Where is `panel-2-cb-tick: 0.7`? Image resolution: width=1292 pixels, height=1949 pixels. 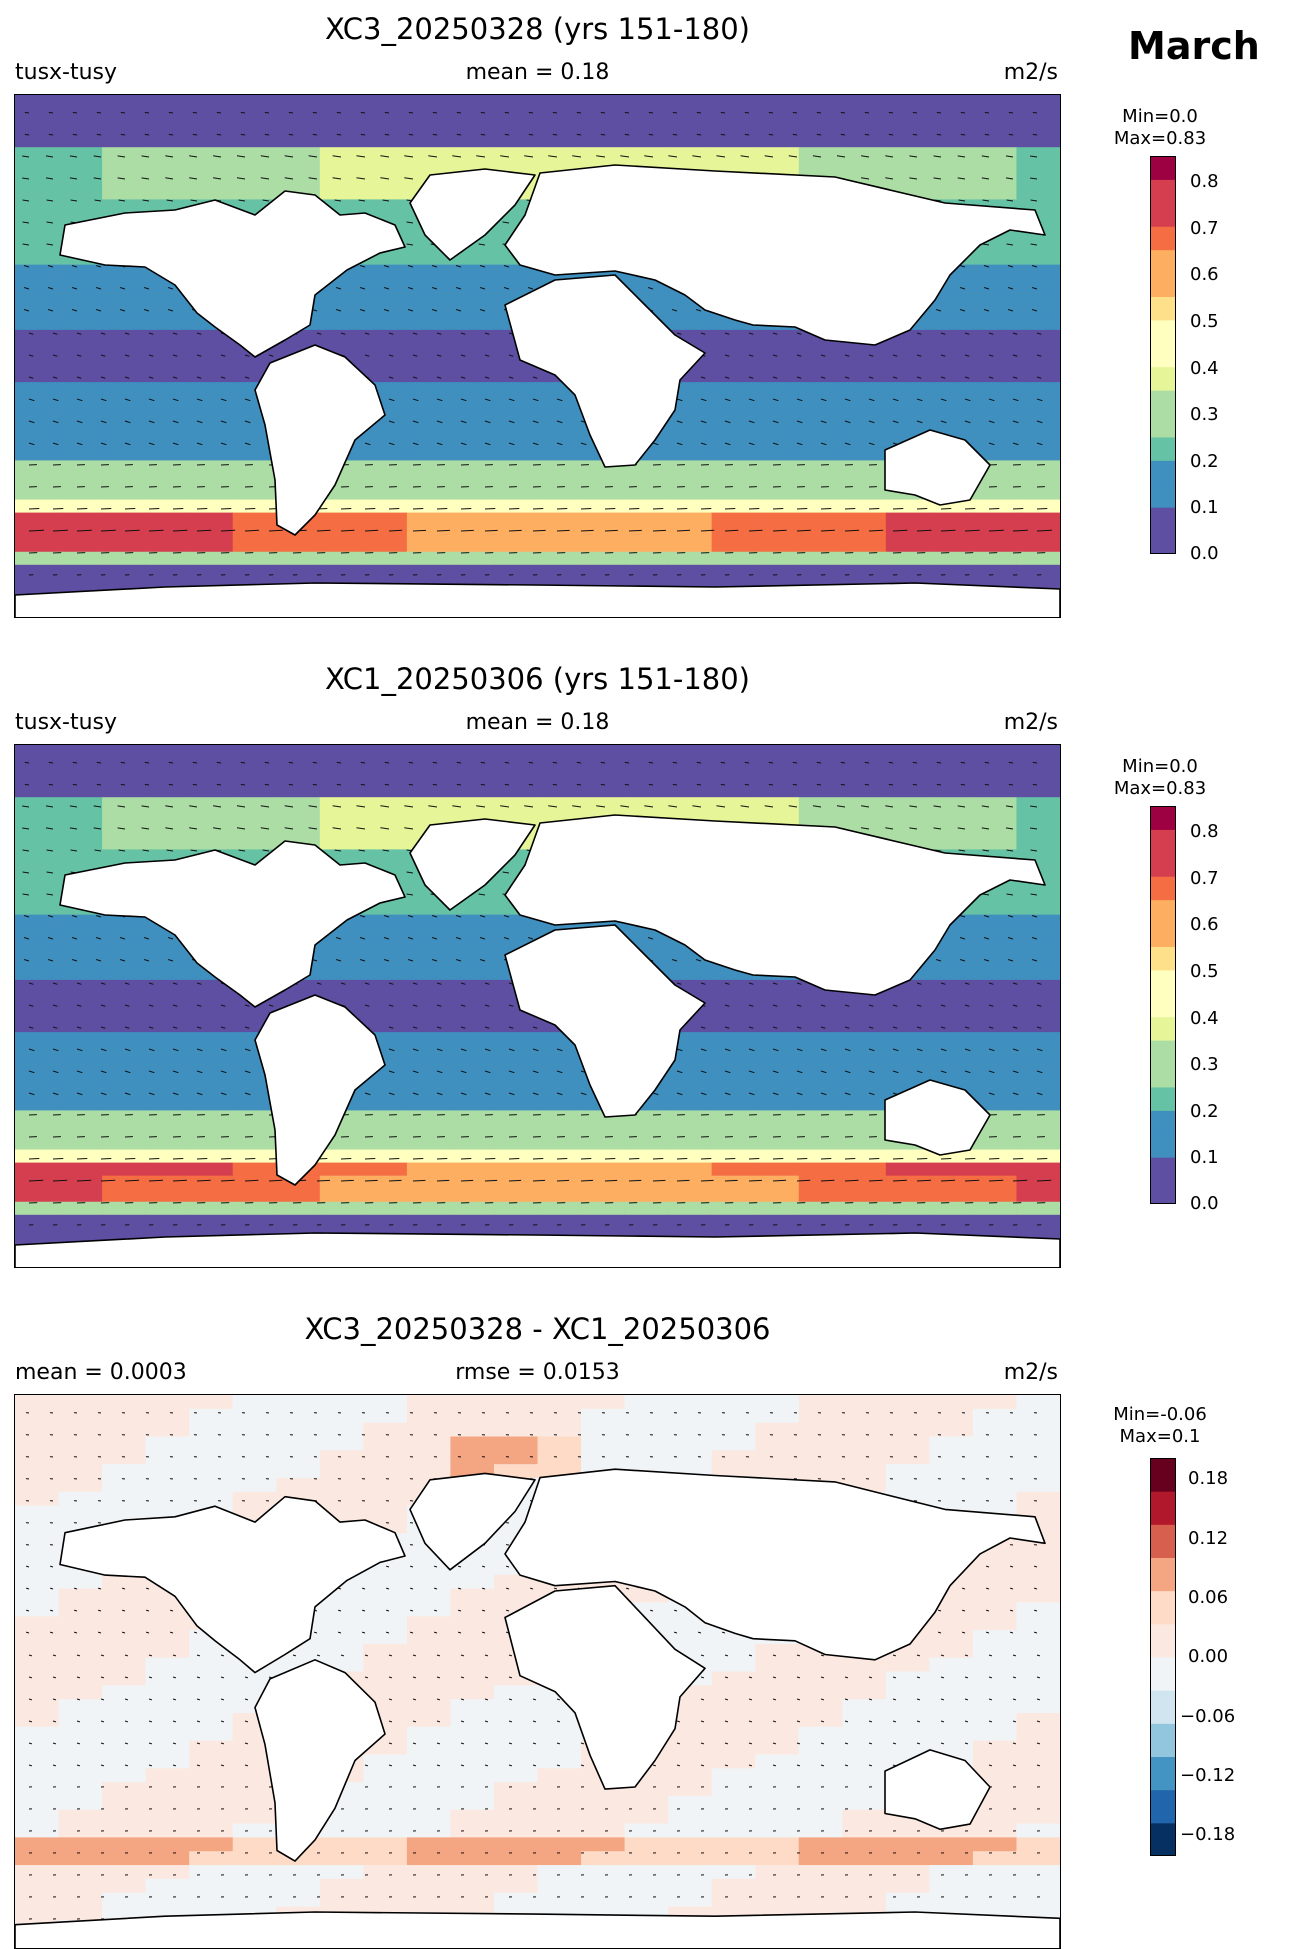
panel-2-cb-tick: 0.7 is located at coordinates (1204, 878).